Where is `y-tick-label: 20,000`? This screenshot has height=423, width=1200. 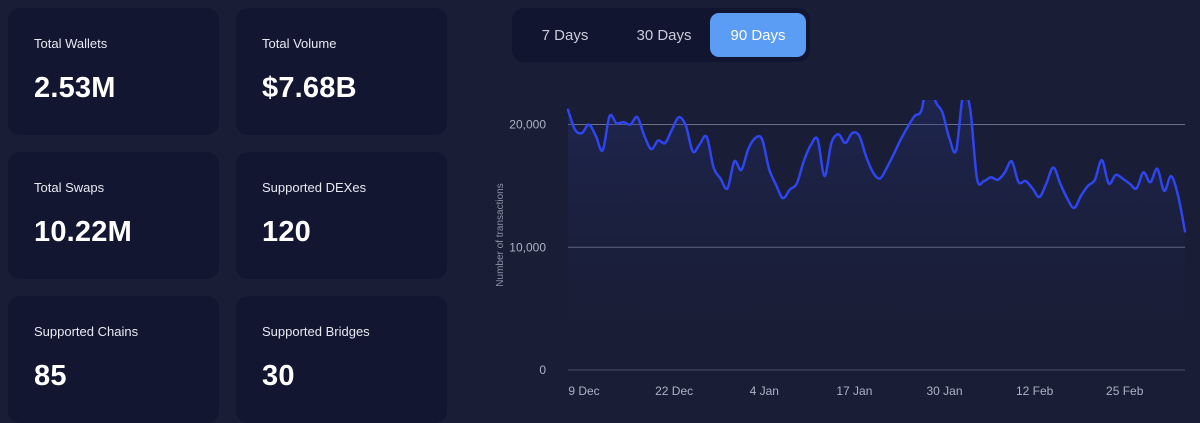
y-tick-label: 20,000 is located at coordinates (527, 125).